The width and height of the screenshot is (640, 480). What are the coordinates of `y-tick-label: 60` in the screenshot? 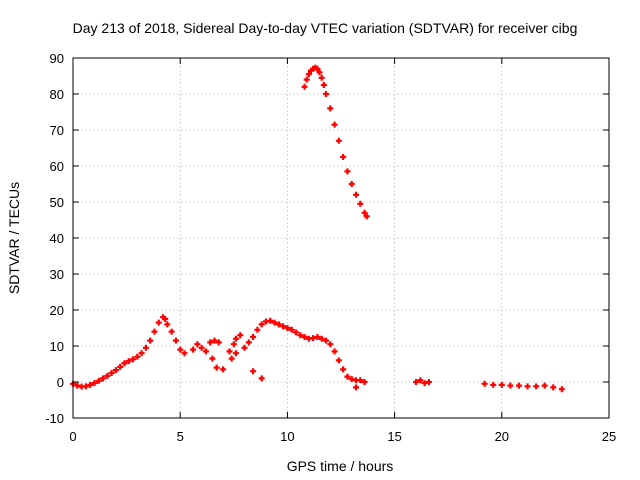 It's located at (57, 166).